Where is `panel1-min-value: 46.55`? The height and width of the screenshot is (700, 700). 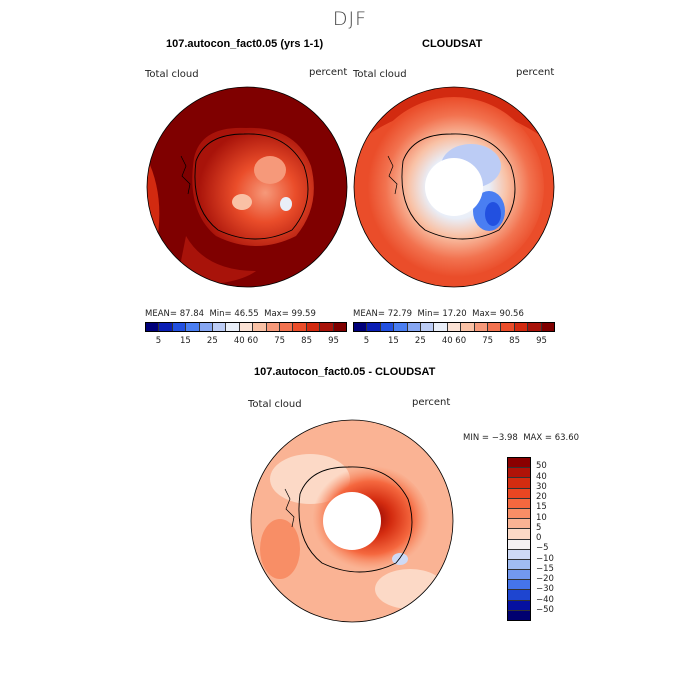 panel1-min-value: 46.55 is located at coordinates (246, 314).